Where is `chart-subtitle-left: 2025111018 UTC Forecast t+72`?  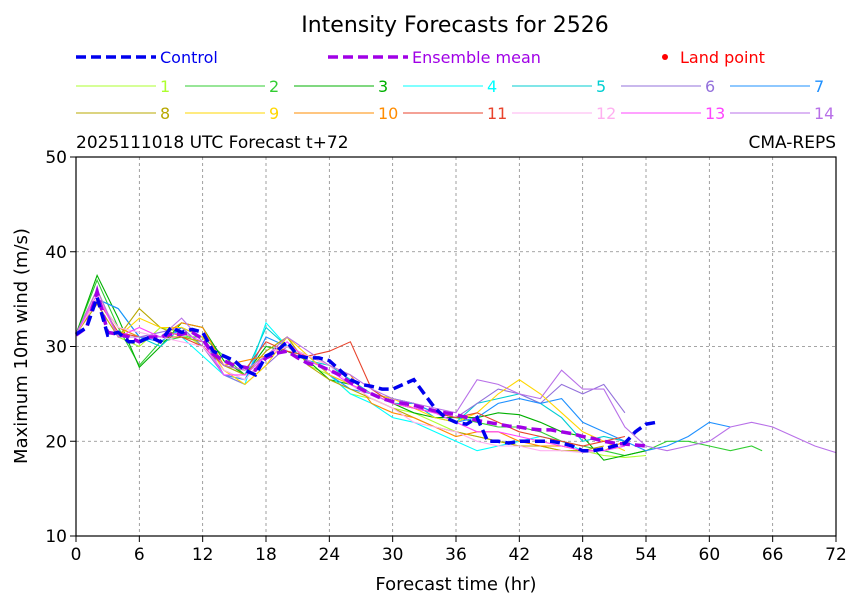
chart-subtitle-left: 2025111018 UTC Forecast t+72 is located at coordinates (212, 143).